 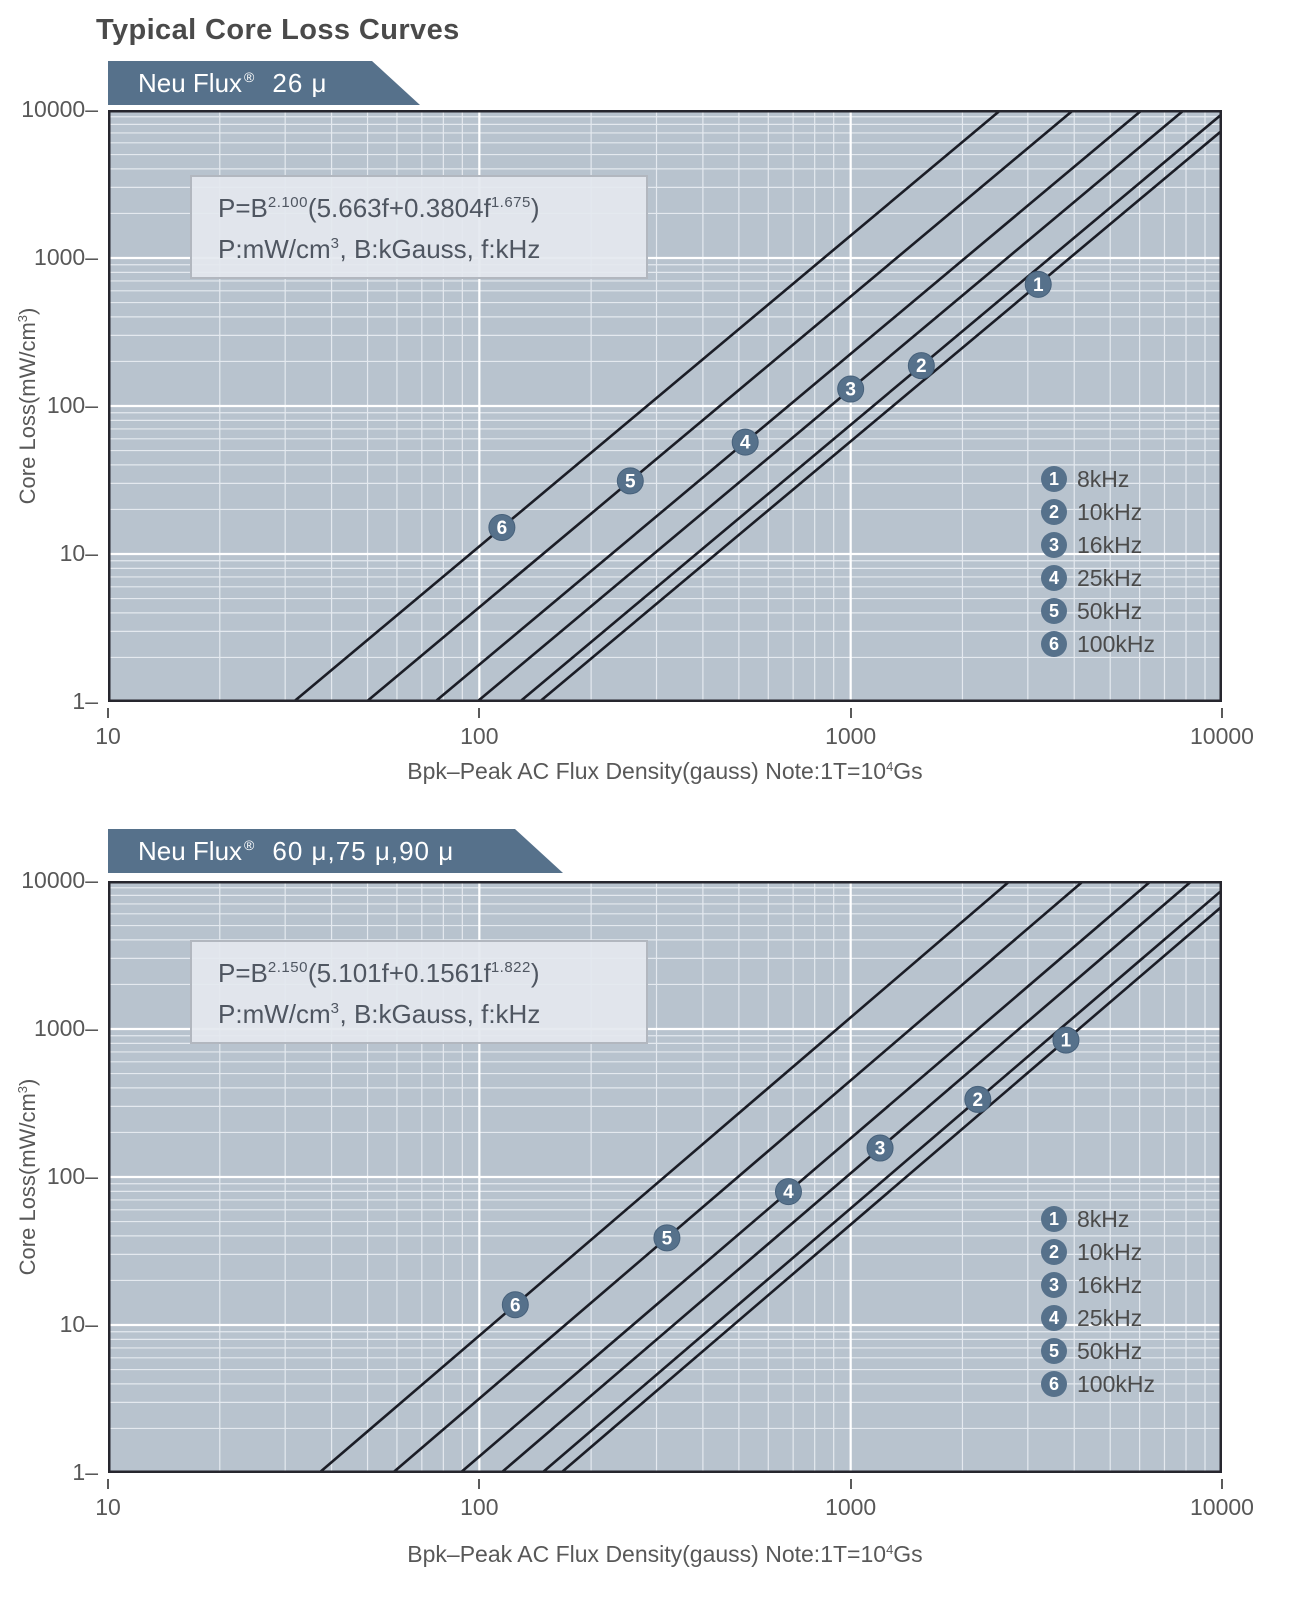 I want to click on chart-60-75-90u-y-tick-labels: 10000– 1000– 100– 10– 1–, so click(x=51, y=1176).